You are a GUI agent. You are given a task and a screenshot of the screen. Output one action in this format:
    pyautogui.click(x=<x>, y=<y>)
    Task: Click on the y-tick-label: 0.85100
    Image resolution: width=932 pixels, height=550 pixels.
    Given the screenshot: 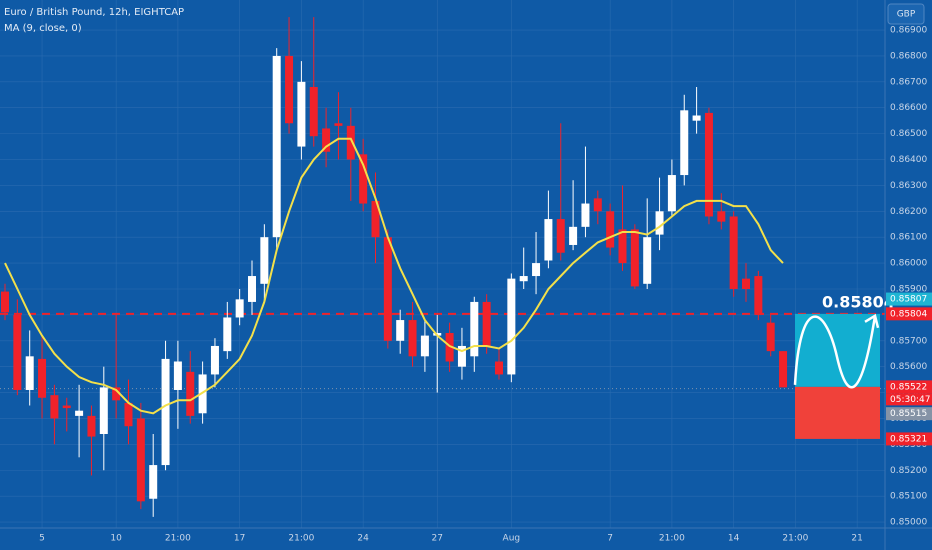 What is the action you would take?
    pyautogui.click(x=908, y=497)
    